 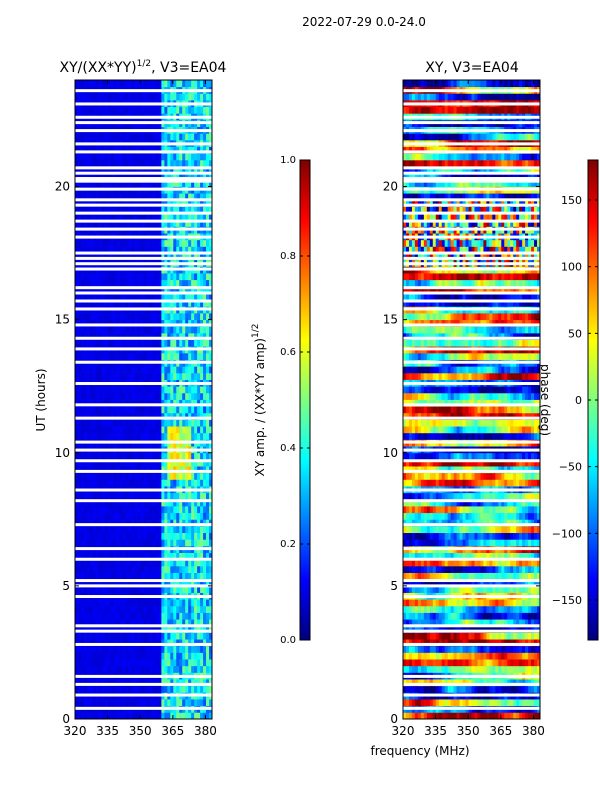 I want to click on flagged-row, so click(x=143, y=644).